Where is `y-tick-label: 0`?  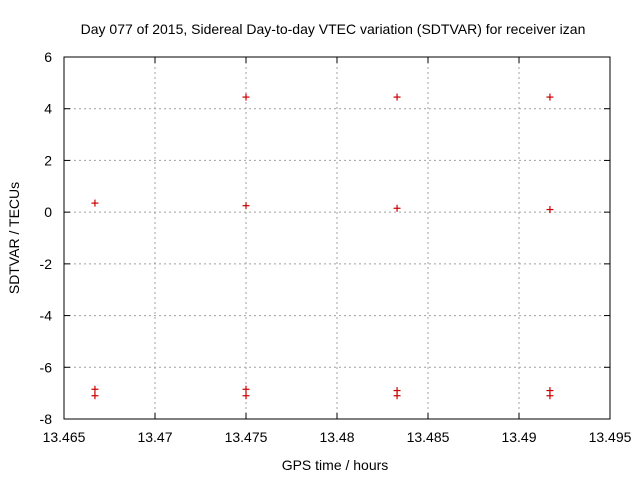
y-tick-label: 0 is located at coordinates (48, 212).